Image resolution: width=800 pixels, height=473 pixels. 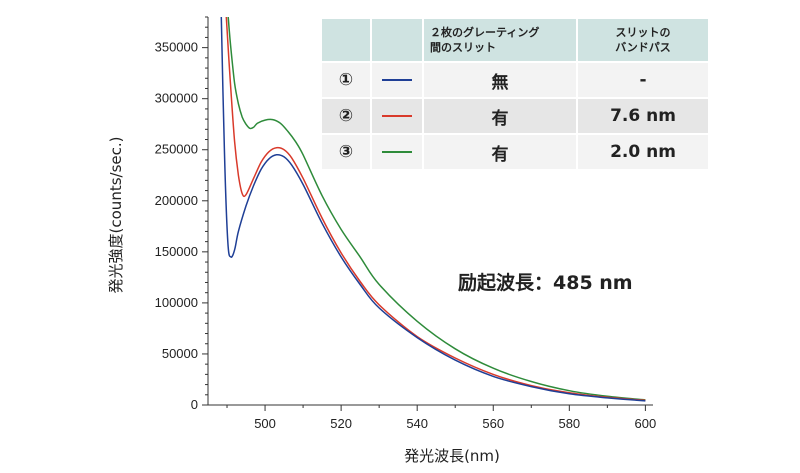 I want to click on y-tick-label: 300000, so click(x=176, y=98).